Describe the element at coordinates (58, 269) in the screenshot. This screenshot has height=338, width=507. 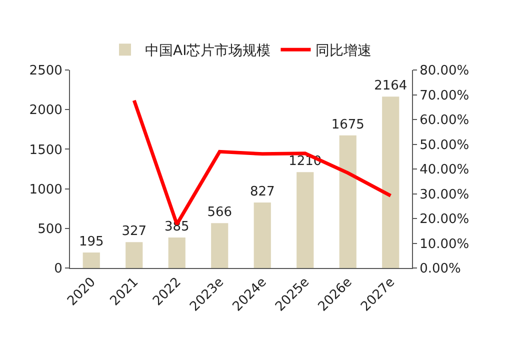
I see `y-tick-label: 0` at that location.